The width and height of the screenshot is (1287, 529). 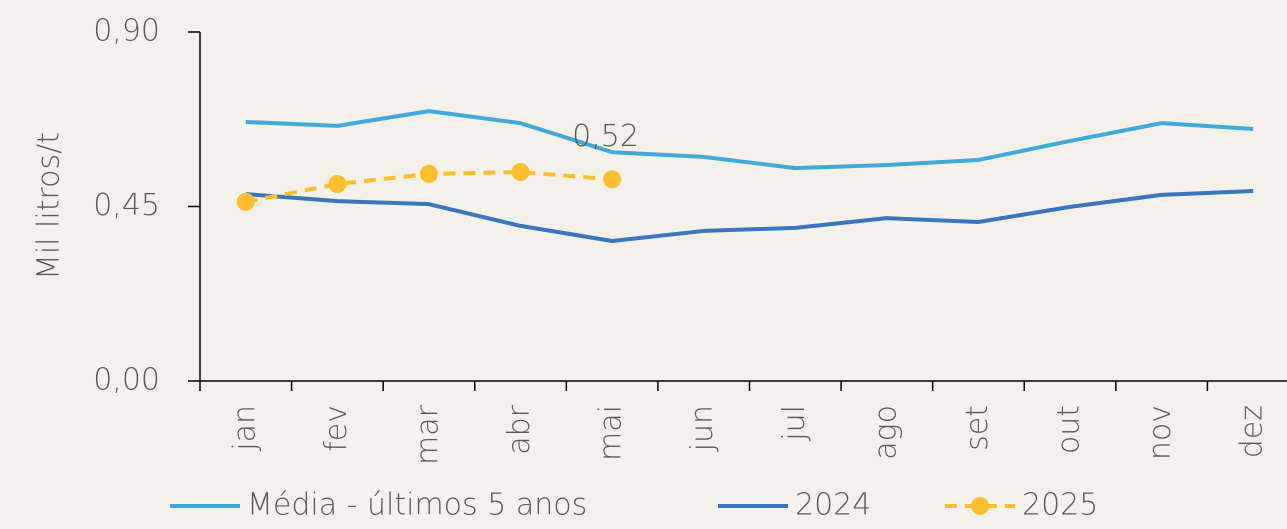 I want to click on x-tick-label: fev, so click(x=336, y=428).